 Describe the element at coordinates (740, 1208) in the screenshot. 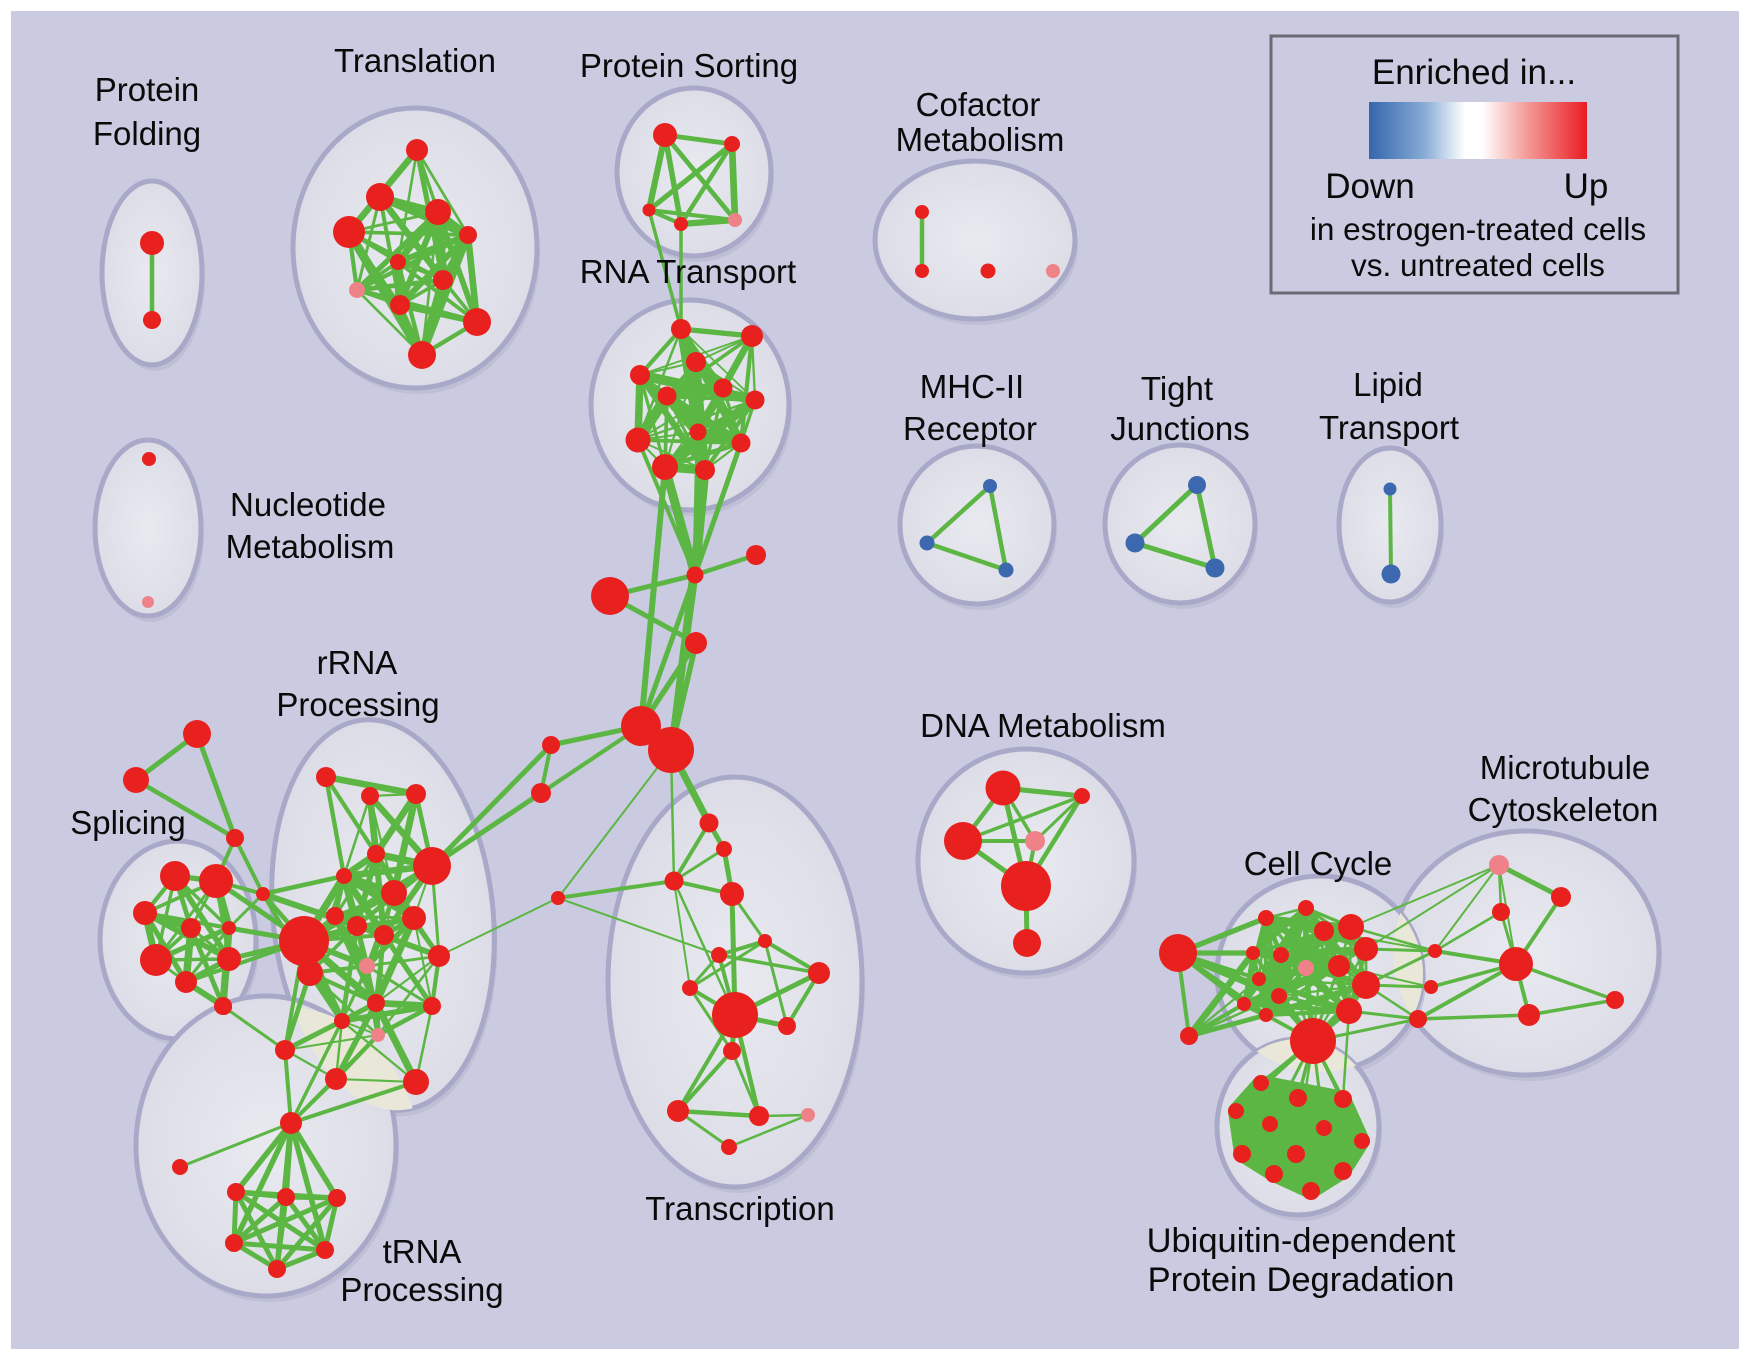

I see `svg-text: Transcription` at that location.